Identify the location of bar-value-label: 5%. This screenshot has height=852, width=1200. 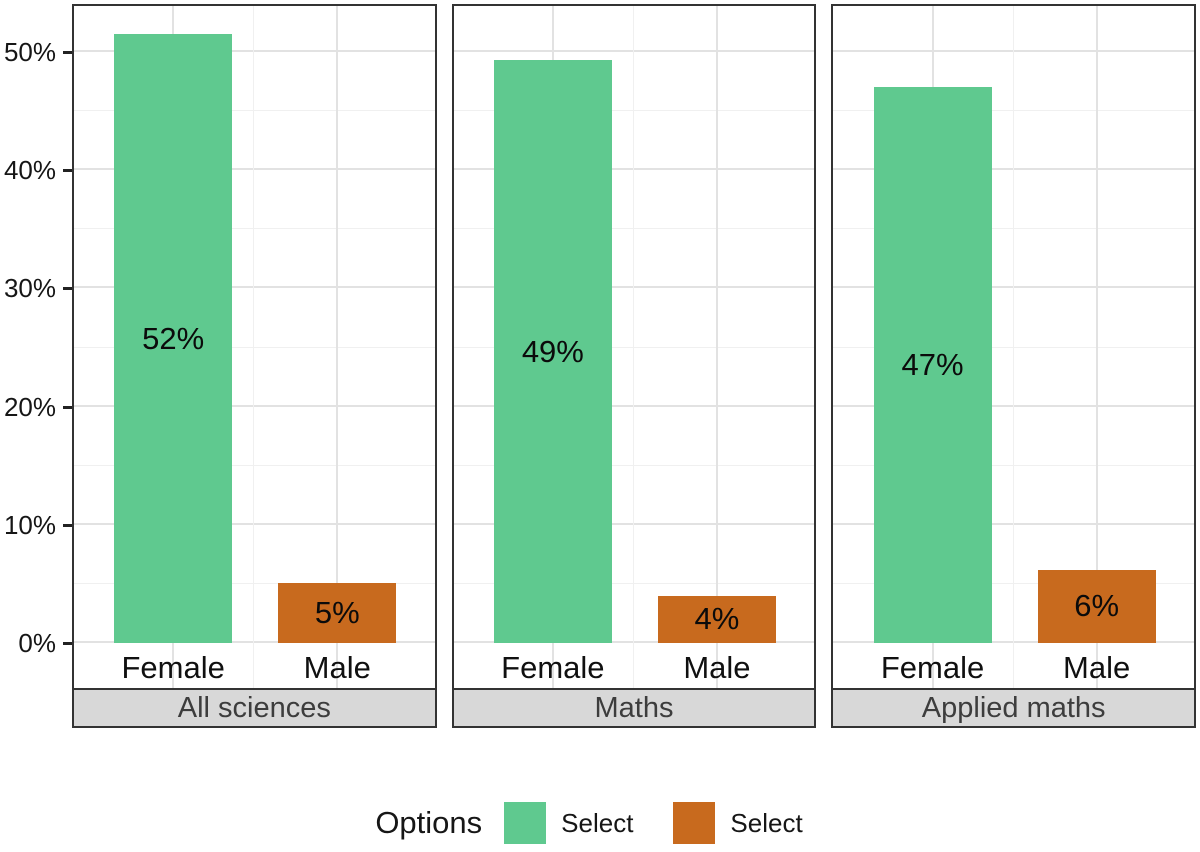
(337, 612).